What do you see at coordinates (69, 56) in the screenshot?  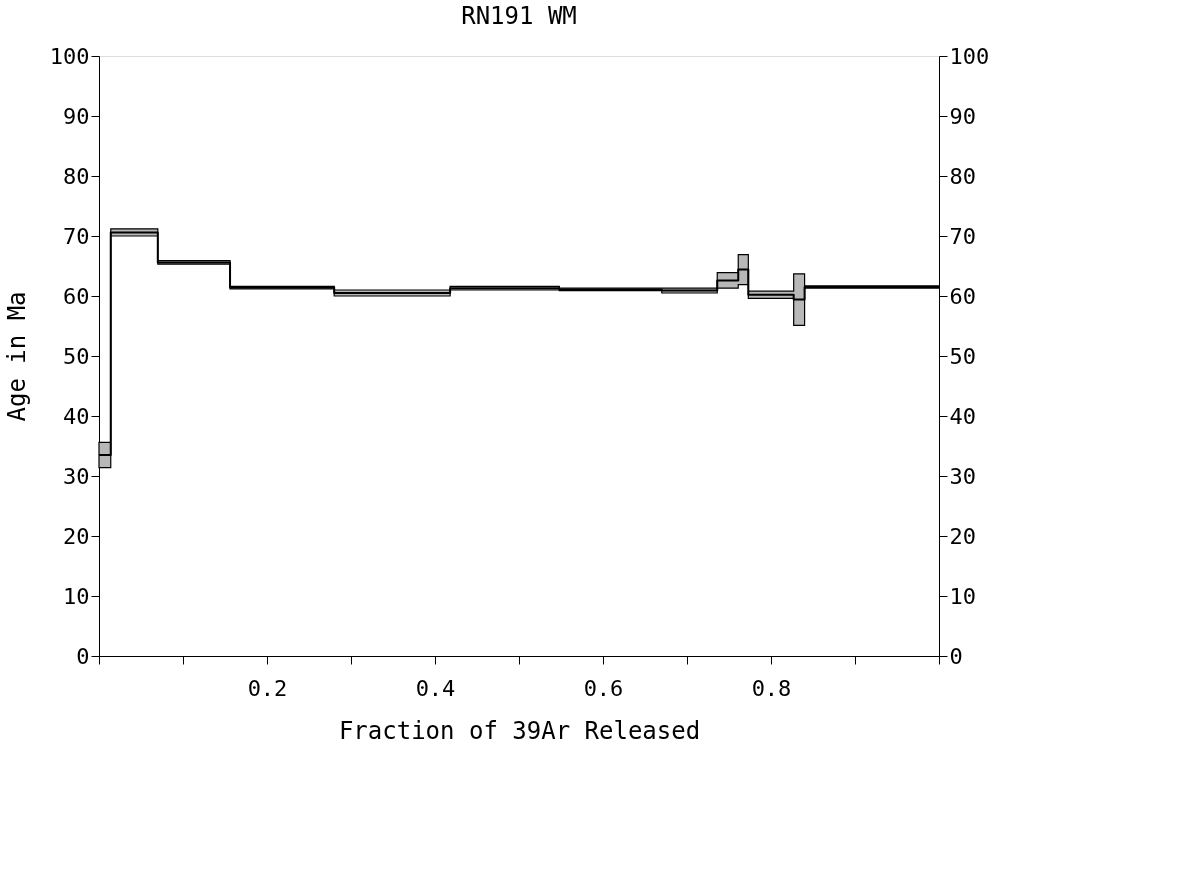 I see `y-tick-label: 100` at bounding box center [69, 56].